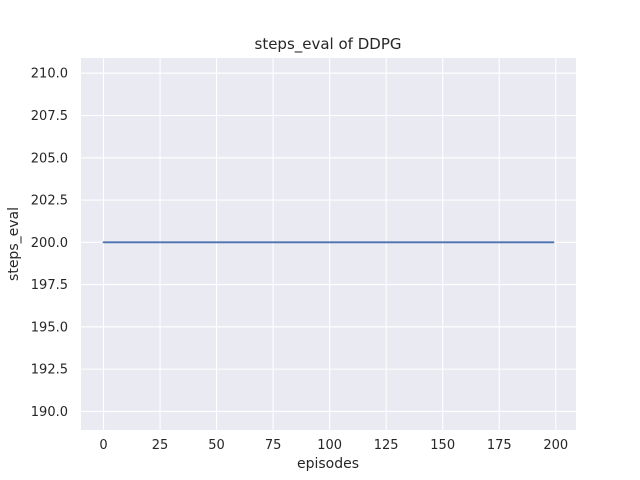 The height and width of the screenshot is (480, 640). Describe the element at coordinates (49, 412) in the screenshot. I see `y-tick-label: 190.0` at that location.